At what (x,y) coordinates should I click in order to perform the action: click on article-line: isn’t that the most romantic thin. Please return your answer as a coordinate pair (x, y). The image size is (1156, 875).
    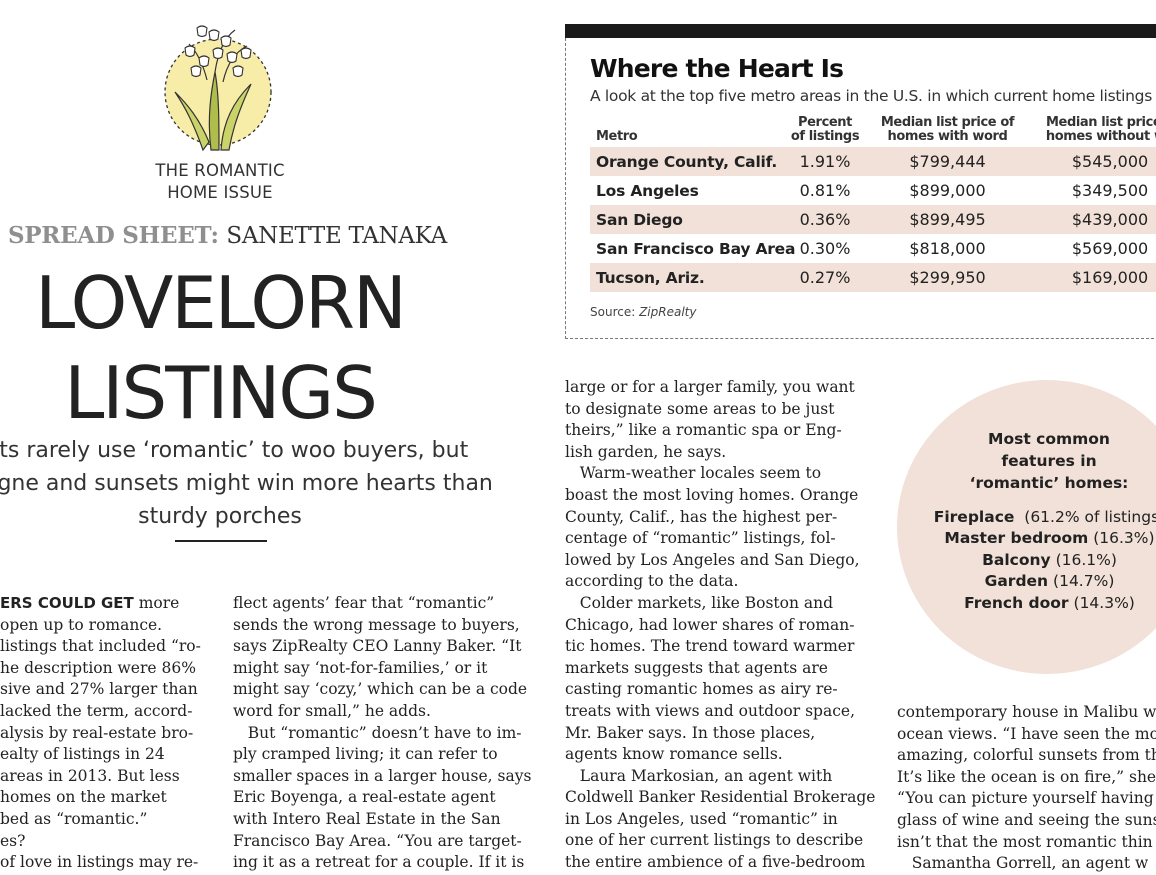
    Looking at the image, I should click on (1025, 841).